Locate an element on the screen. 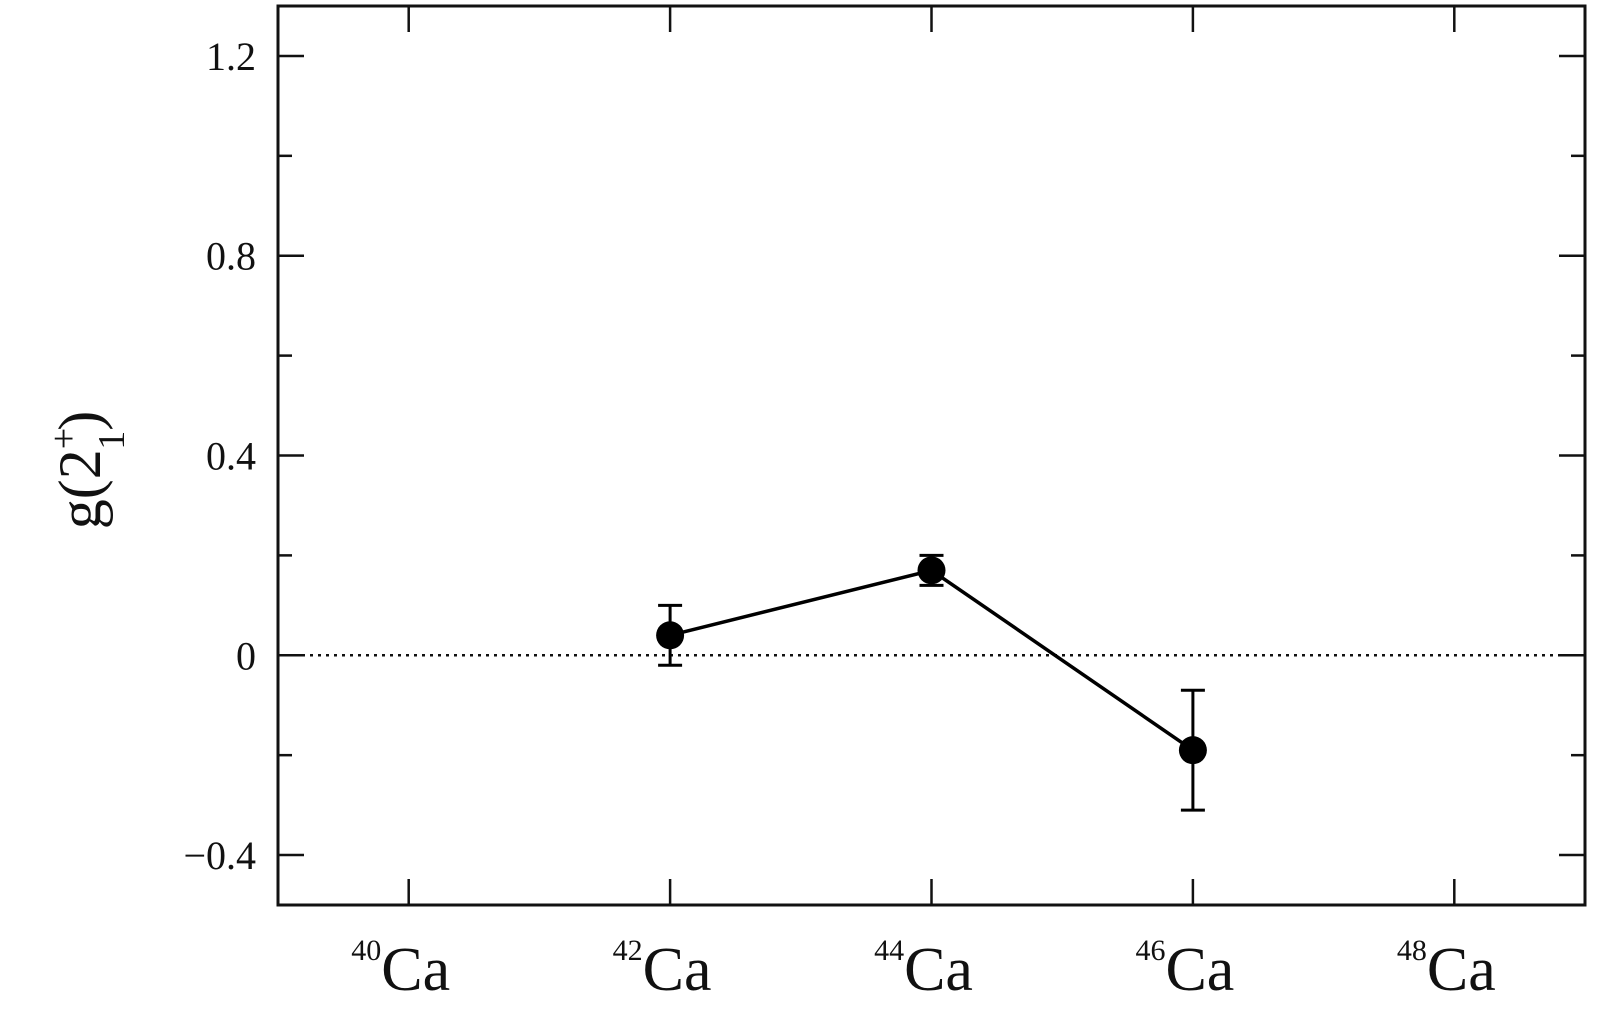 This screenshot has width=1608, height=1020. x-tick-label: 46Ca is located at coordinates (1184, 969).